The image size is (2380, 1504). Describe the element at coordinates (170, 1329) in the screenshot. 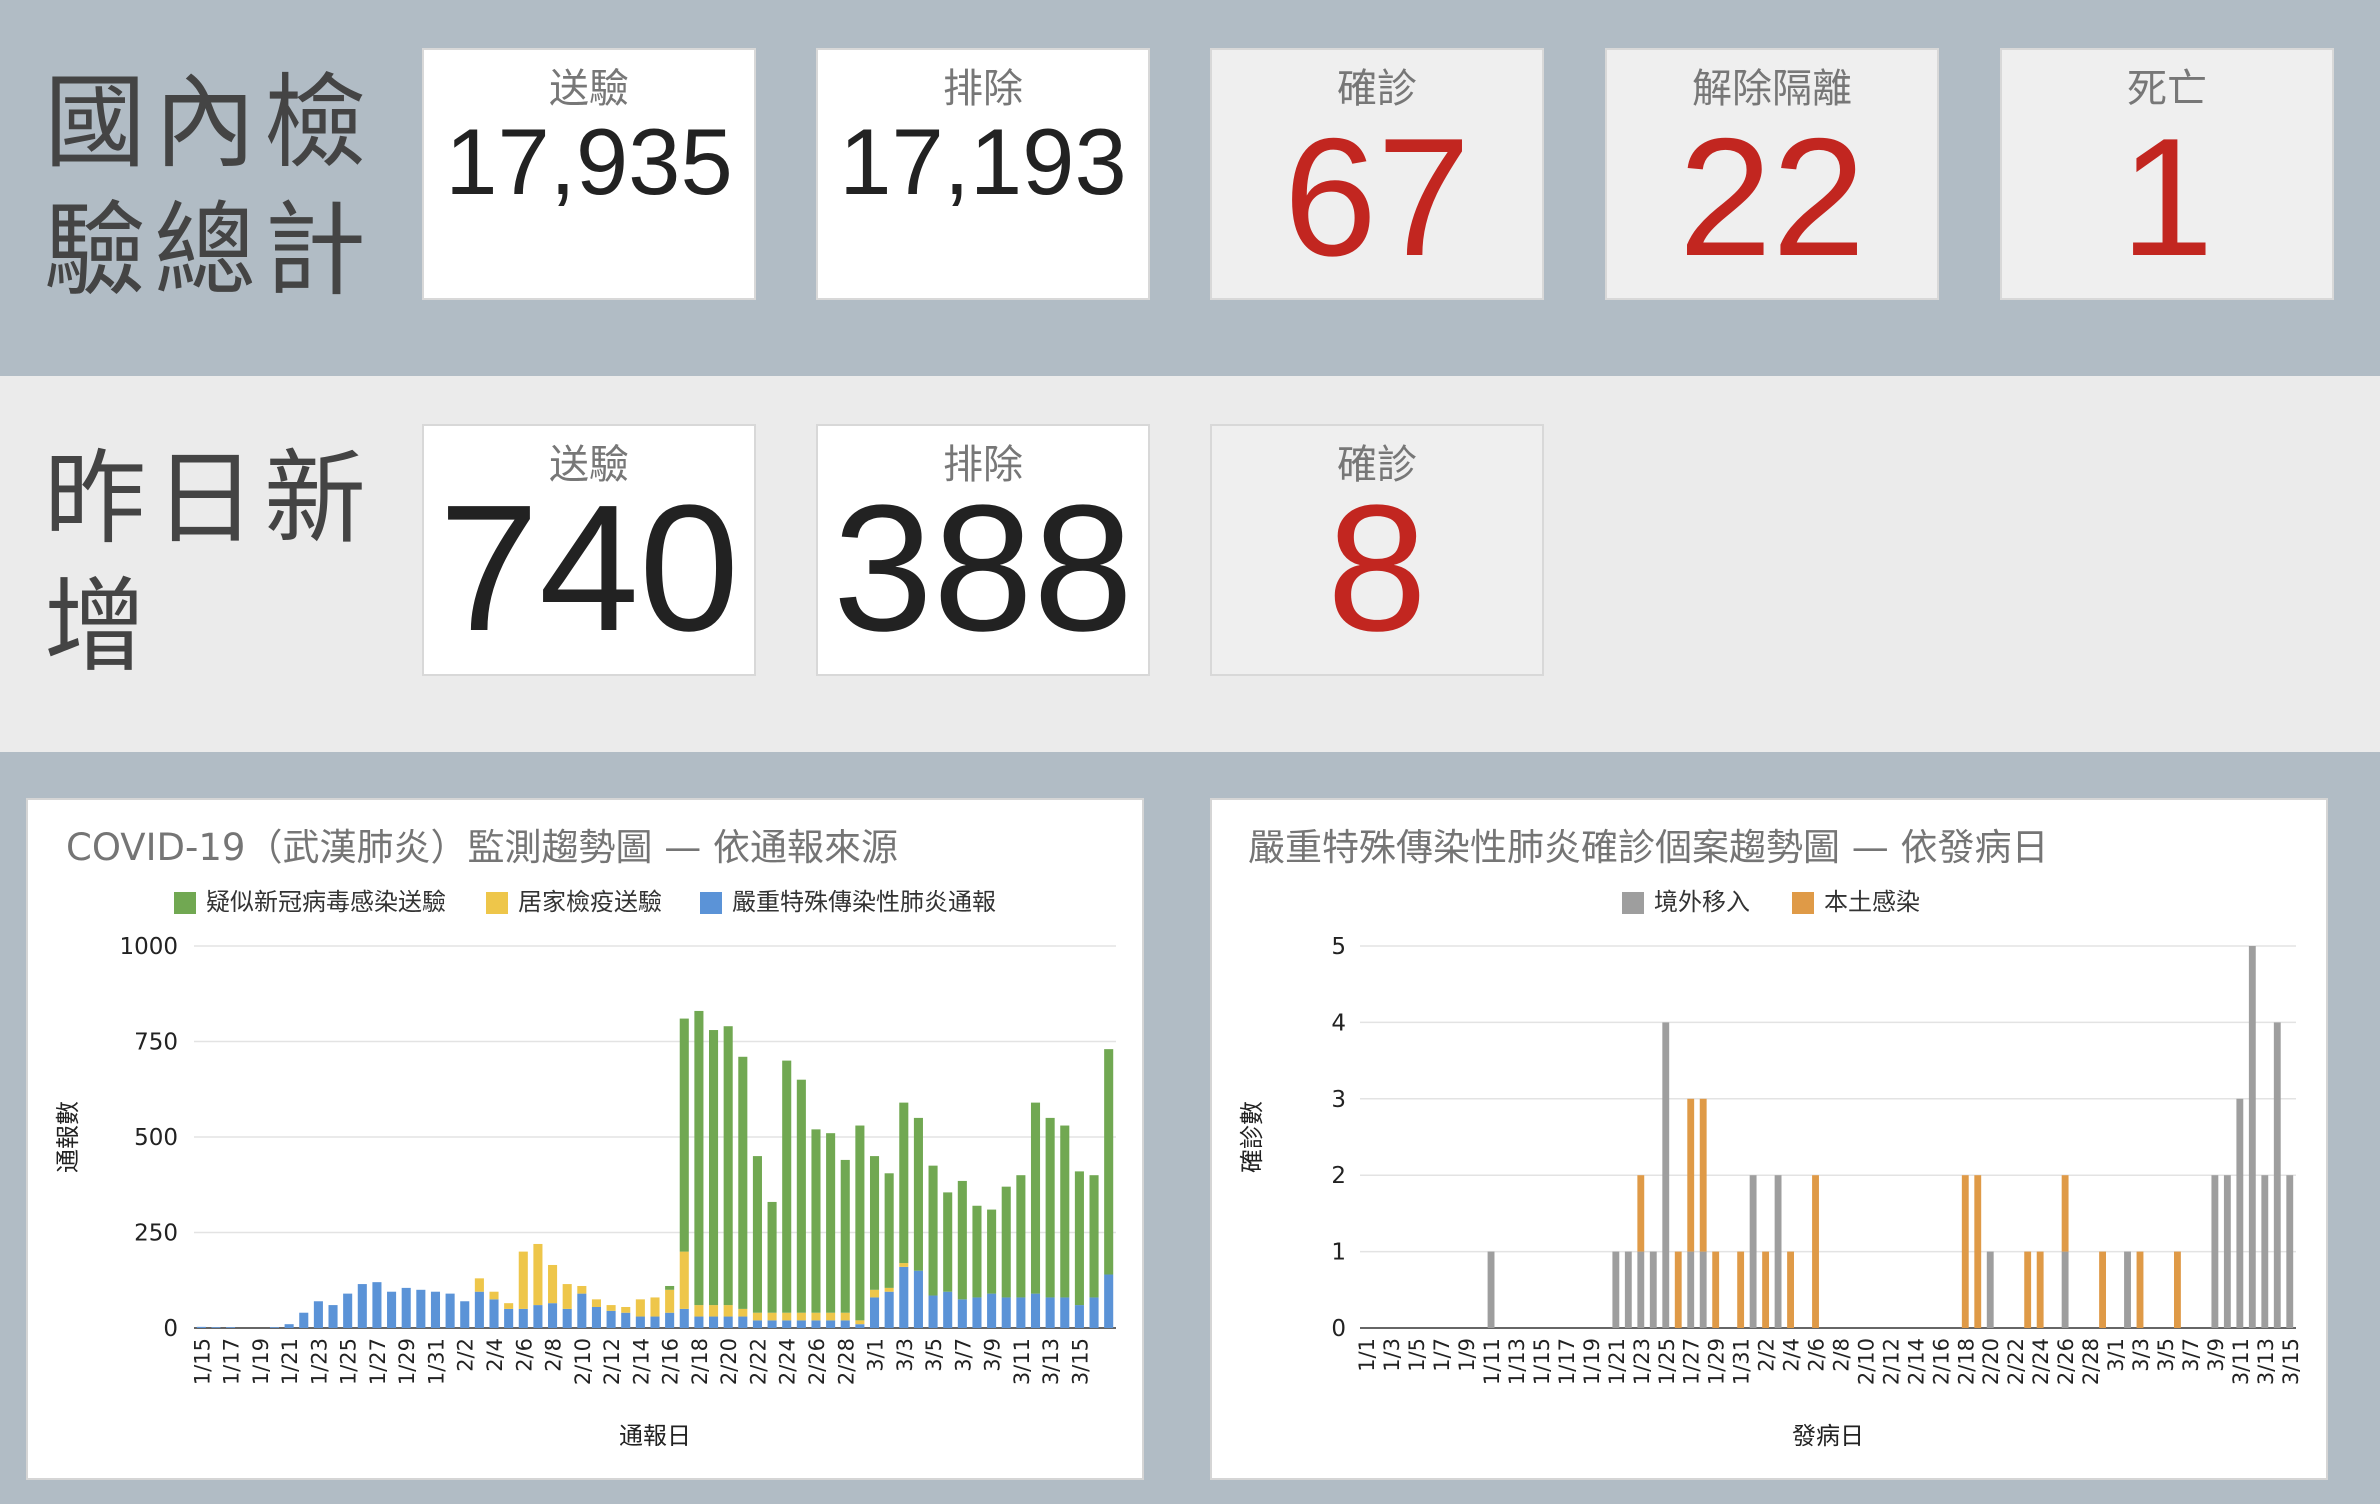

I see `y-tick-label: 0` at that location.